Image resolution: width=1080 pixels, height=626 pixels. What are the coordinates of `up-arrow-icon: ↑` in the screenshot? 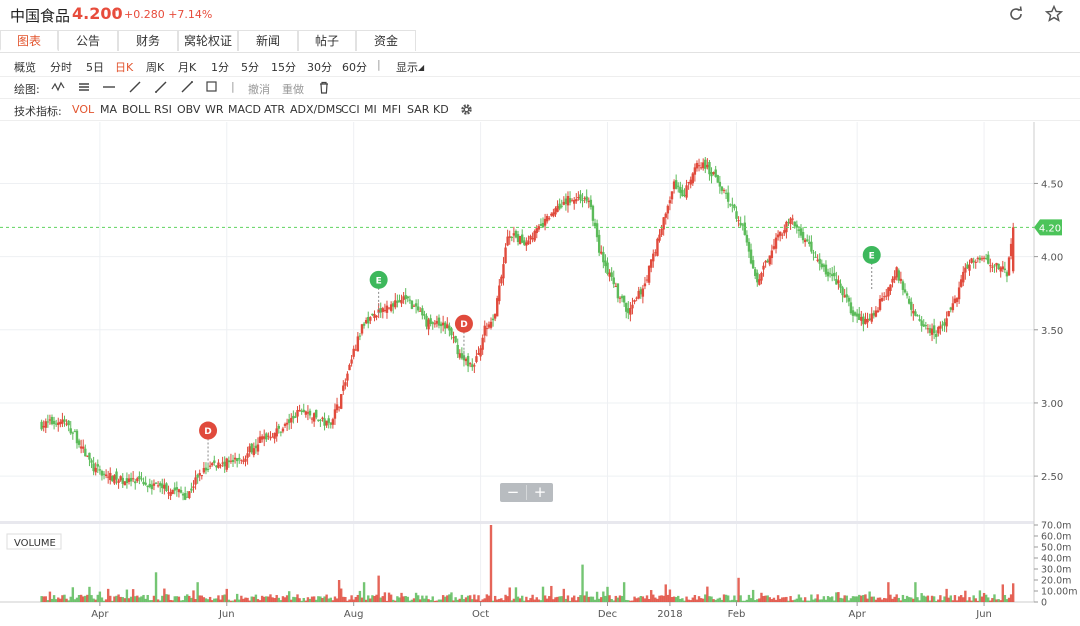 It's located at (115, 13).